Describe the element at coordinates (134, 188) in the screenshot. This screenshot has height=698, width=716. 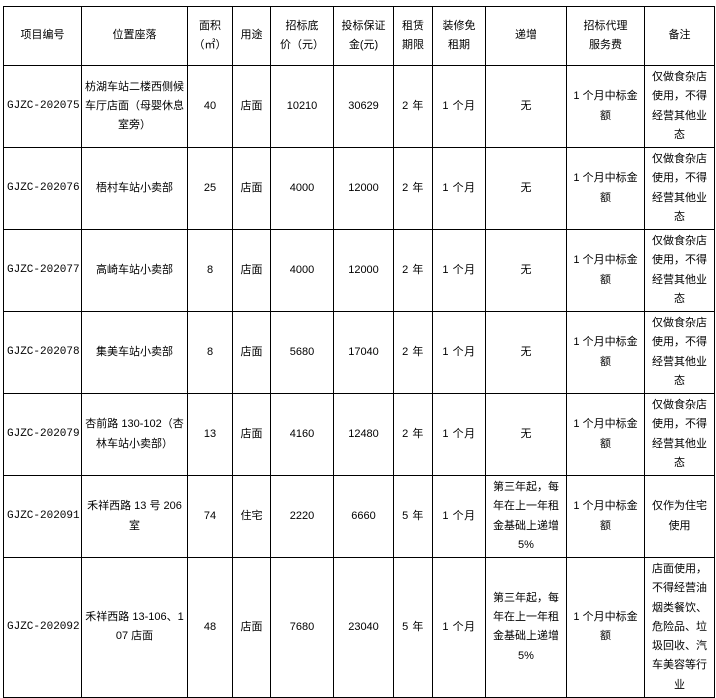
I see `cell-location: 梧村车站小卖部` at that location.